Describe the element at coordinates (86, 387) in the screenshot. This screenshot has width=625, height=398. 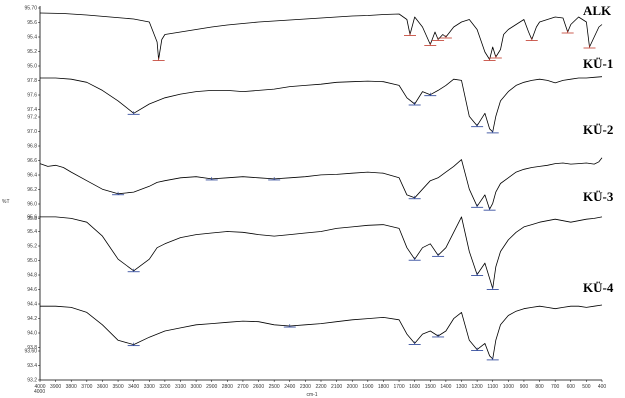
I see `x-tick-label: 3700` at that location.